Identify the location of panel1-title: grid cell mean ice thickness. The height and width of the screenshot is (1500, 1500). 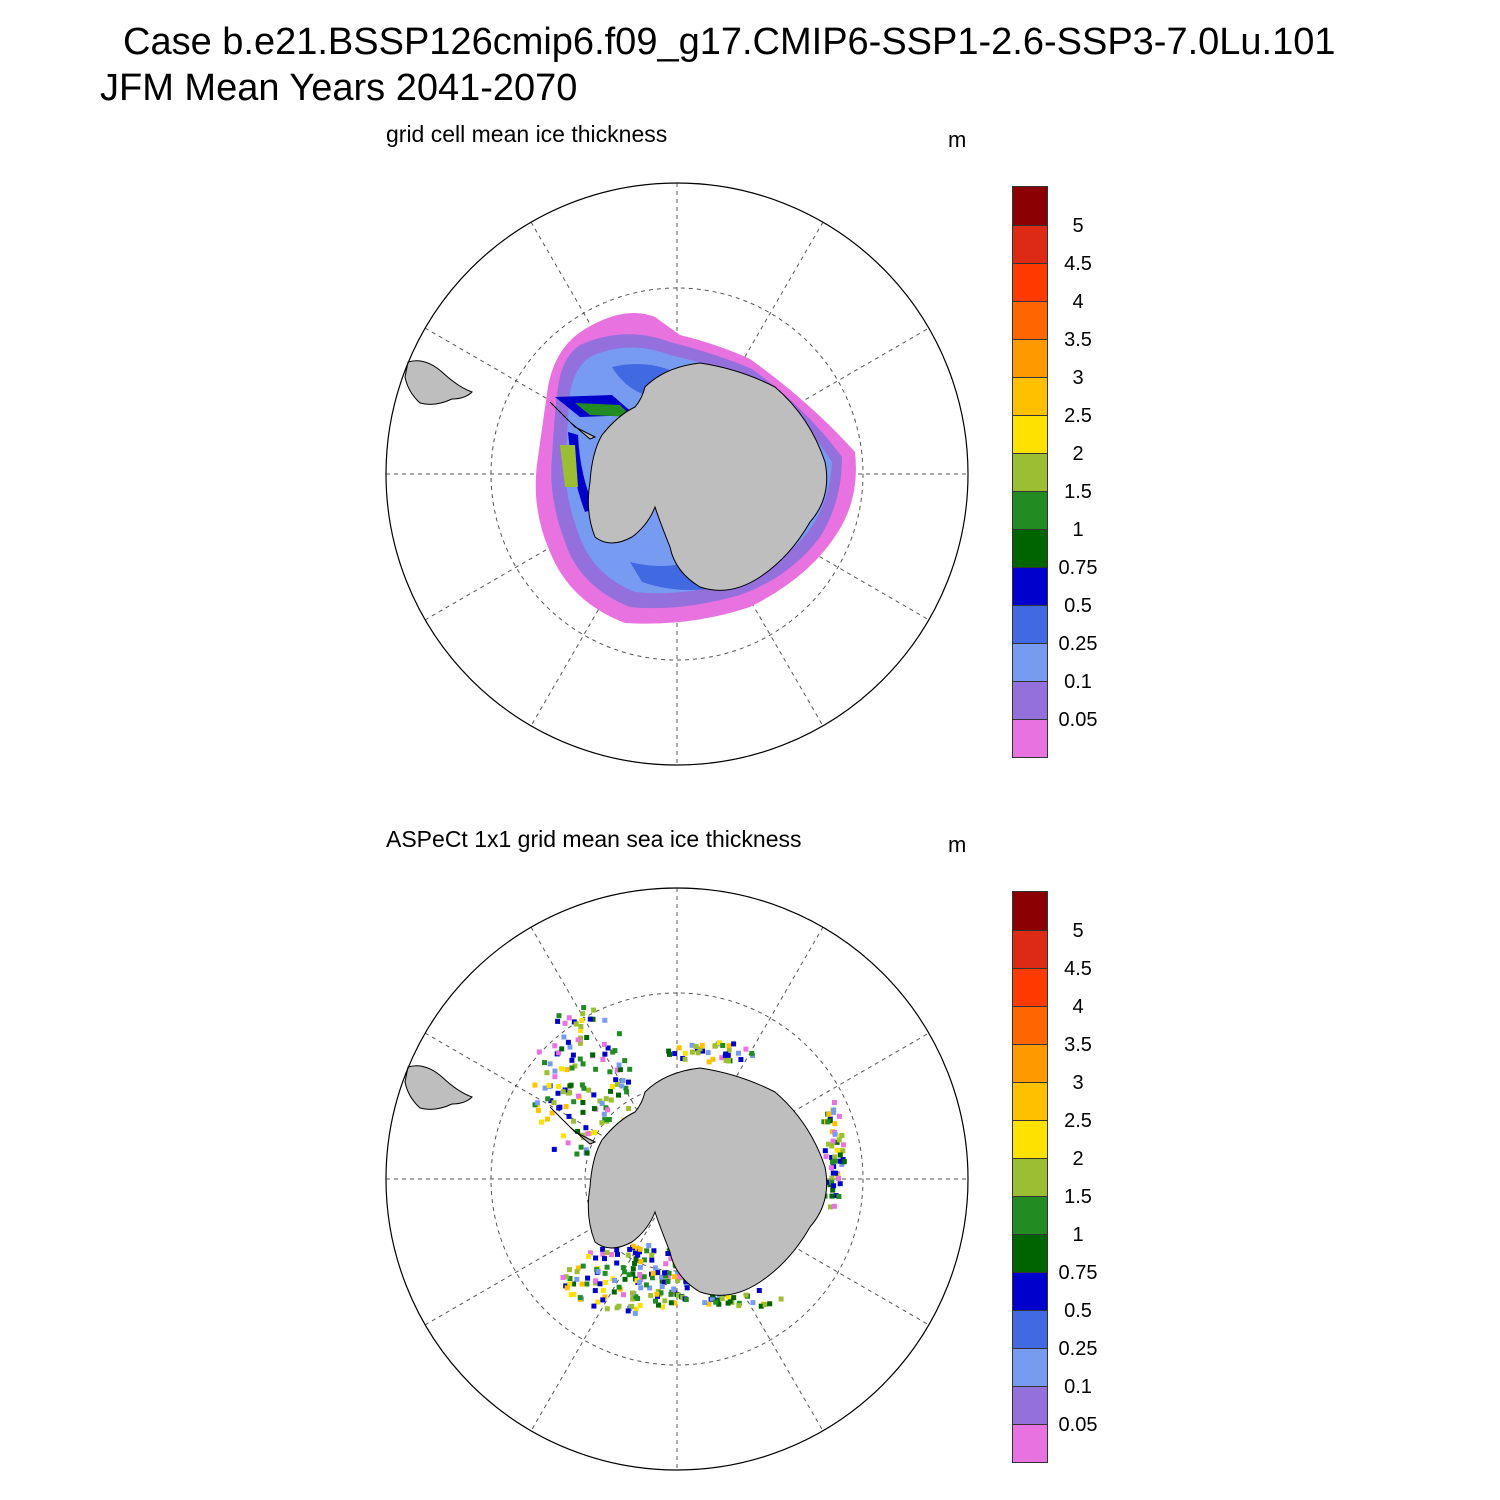
(527, 134).